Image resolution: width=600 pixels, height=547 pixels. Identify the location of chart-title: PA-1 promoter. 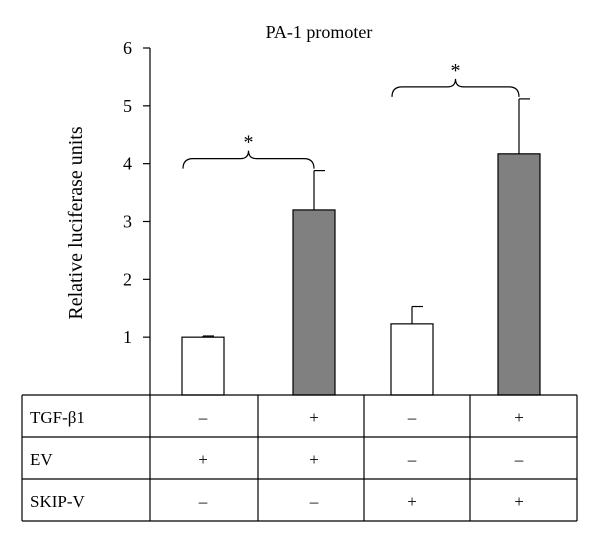
(319, 32).